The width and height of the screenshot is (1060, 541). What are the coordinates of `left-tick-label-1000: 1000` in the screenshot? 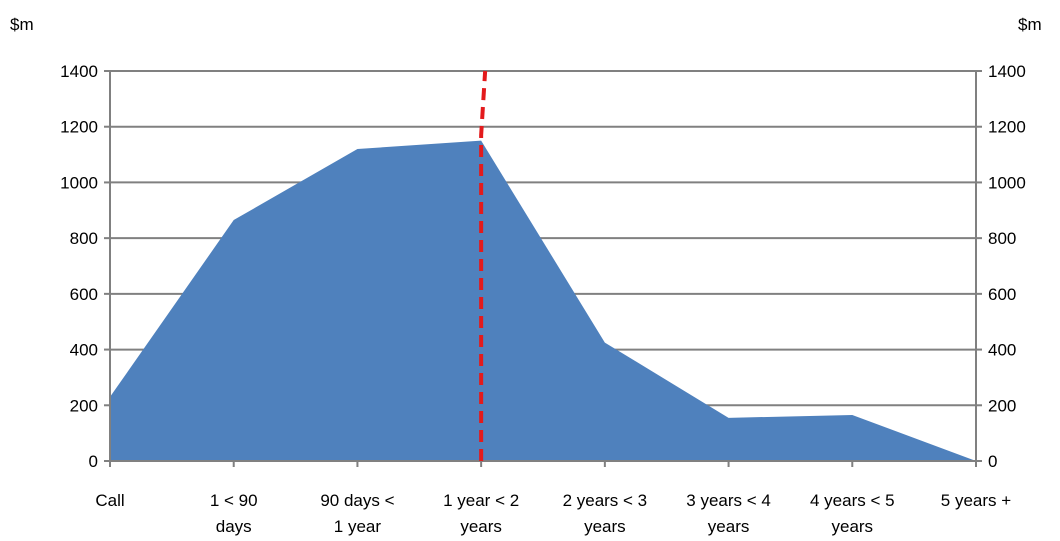 It's located at (79, 182).